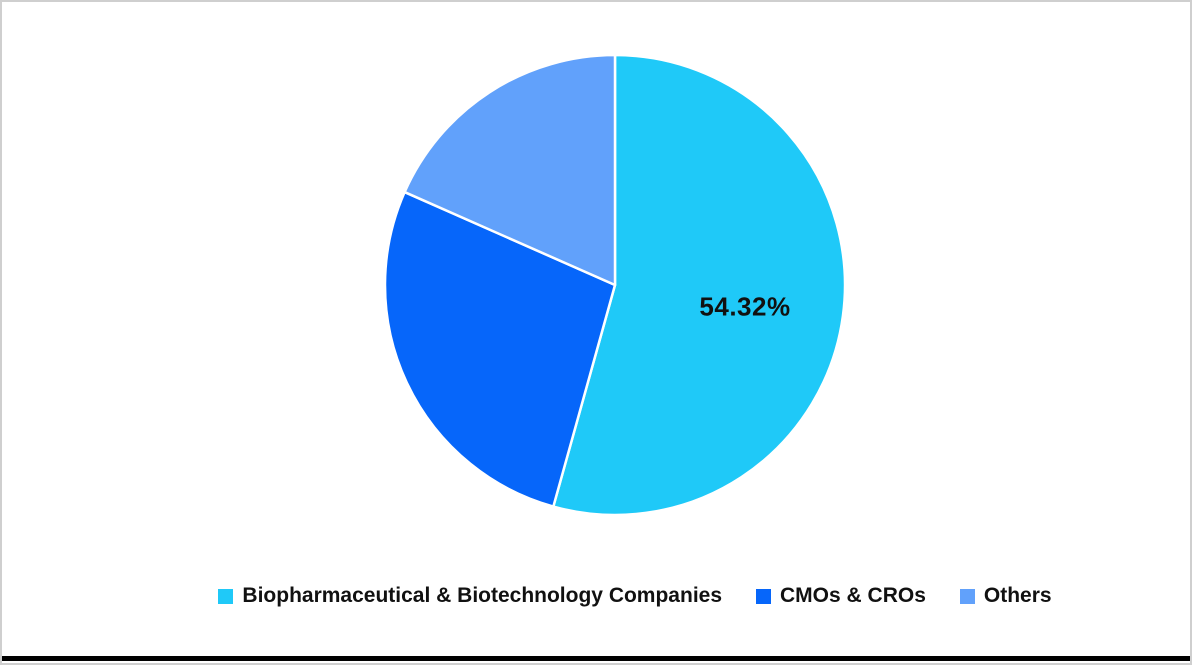 The image size is (1192, 665). I want to click on legend-item-cmos-cros: CMOs & CROs, so click(841, 596).